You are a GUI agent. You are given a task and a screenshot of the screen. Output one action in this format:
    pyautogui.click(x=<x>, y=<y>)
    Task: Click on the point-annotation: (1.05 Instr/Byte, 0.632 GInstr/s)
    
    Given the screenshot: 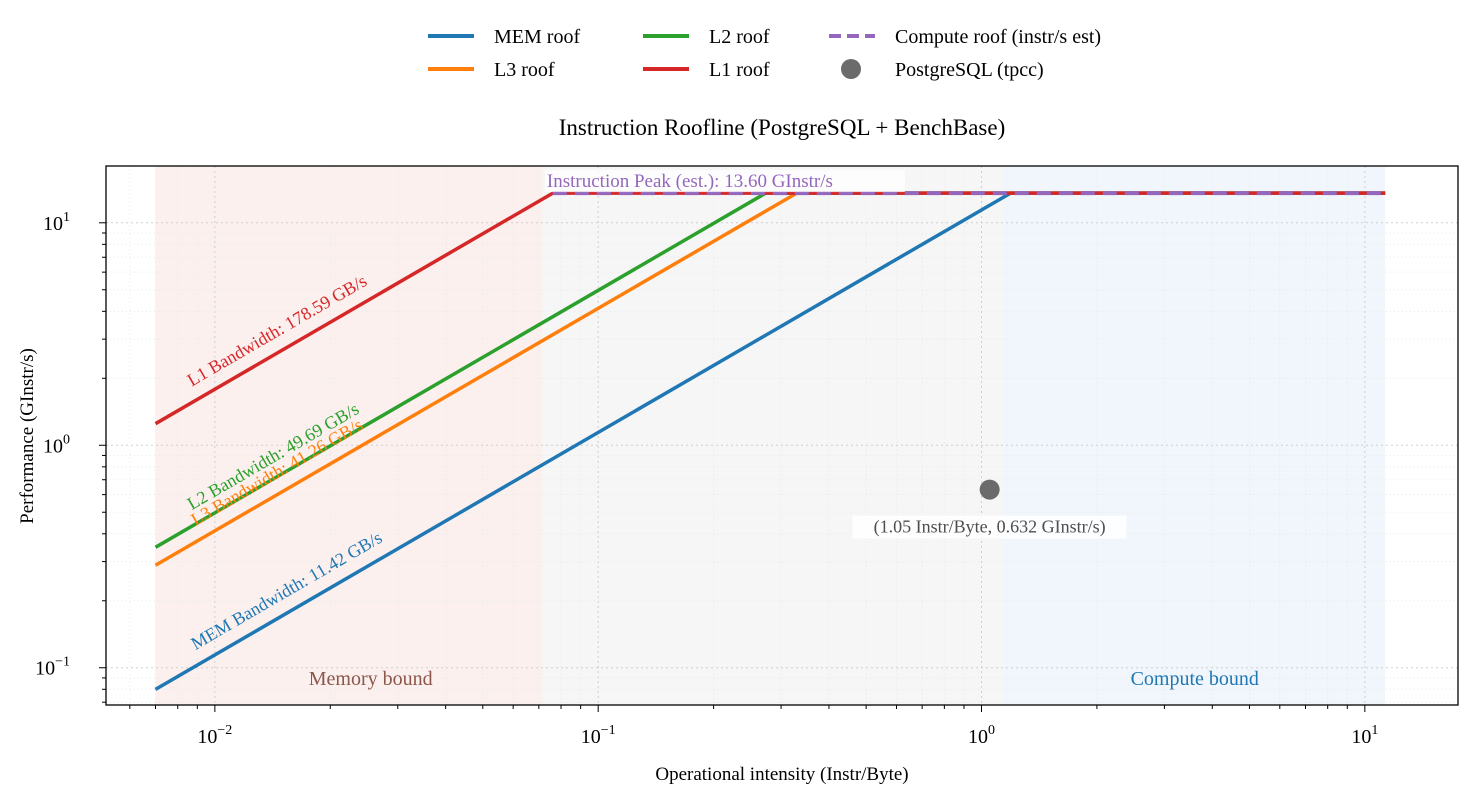 What is the action you would take?
    pyautogui.click(x=990, y=527)
    